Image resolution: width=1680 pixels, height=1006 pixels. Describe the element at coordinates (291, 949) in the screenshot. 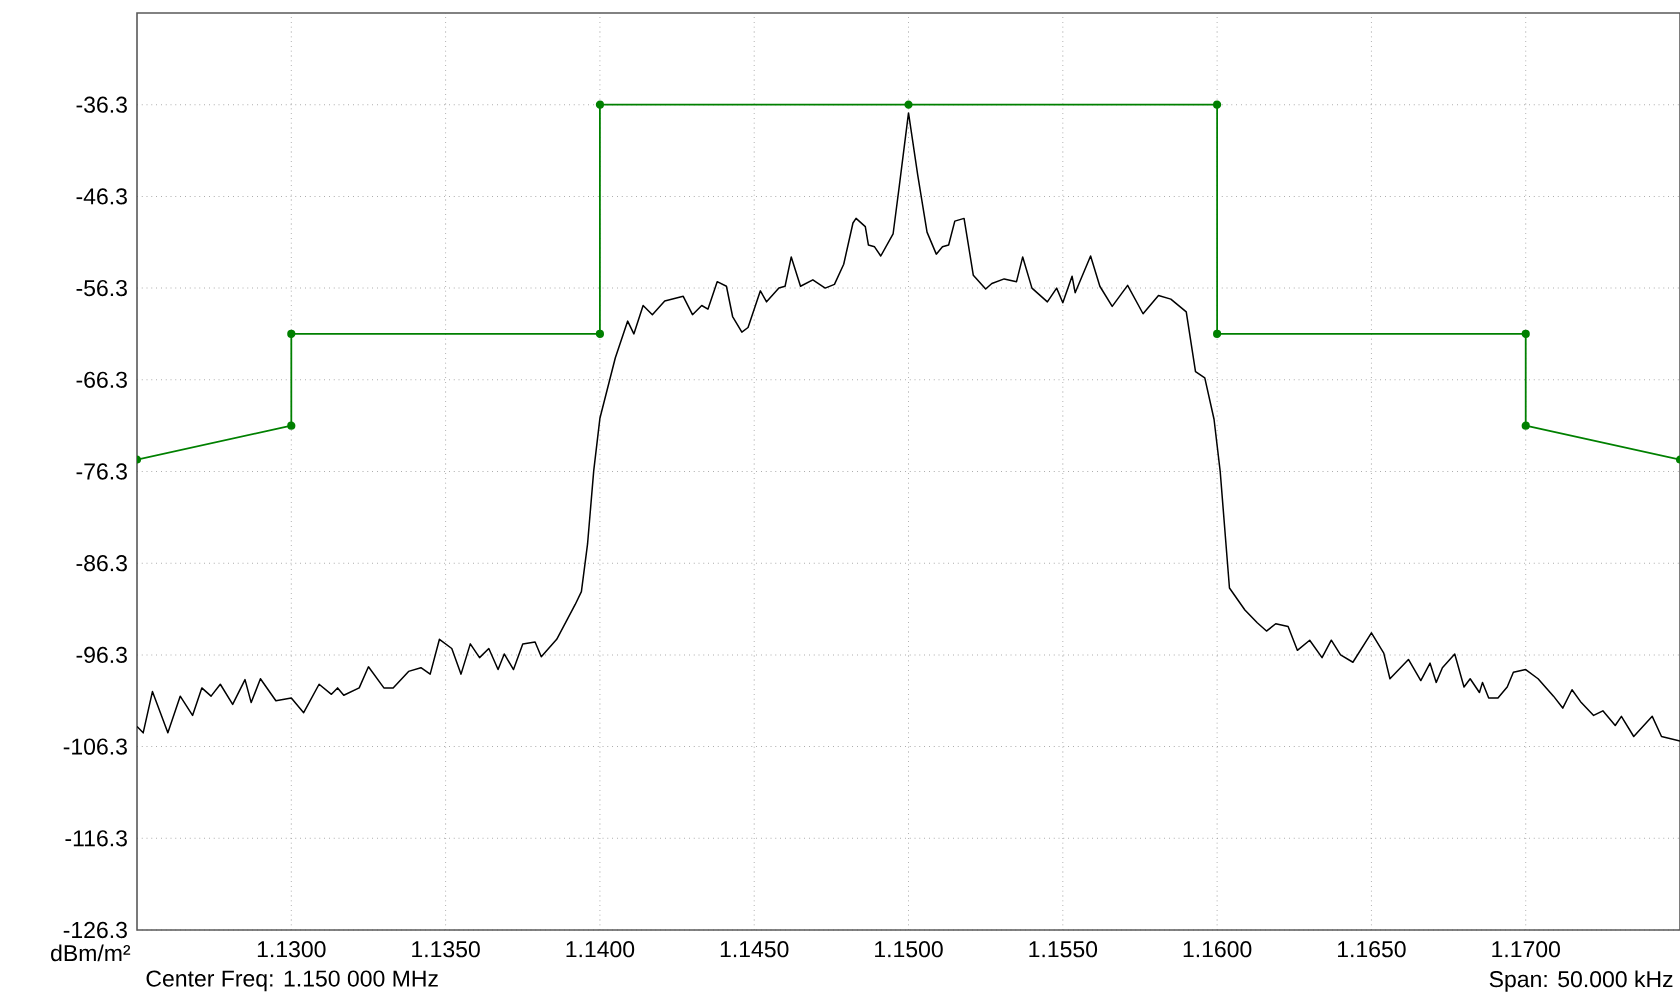

I see `x-tick-label: 1.1300` at that location.